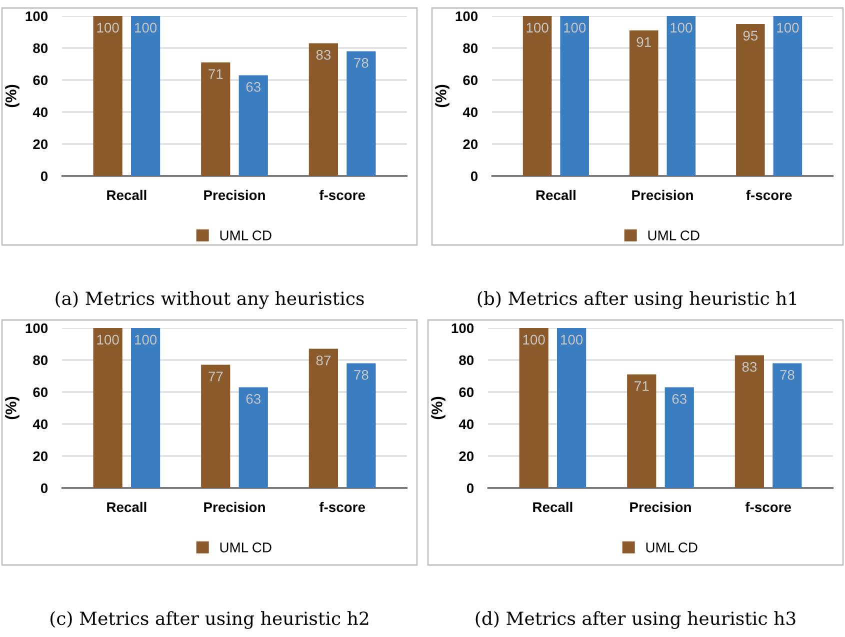  What do you see at coordinates (209, 620) in the screenshot?
I see `text: (c) Metrics after using heuristic h2` at bounding box center [209, 620].